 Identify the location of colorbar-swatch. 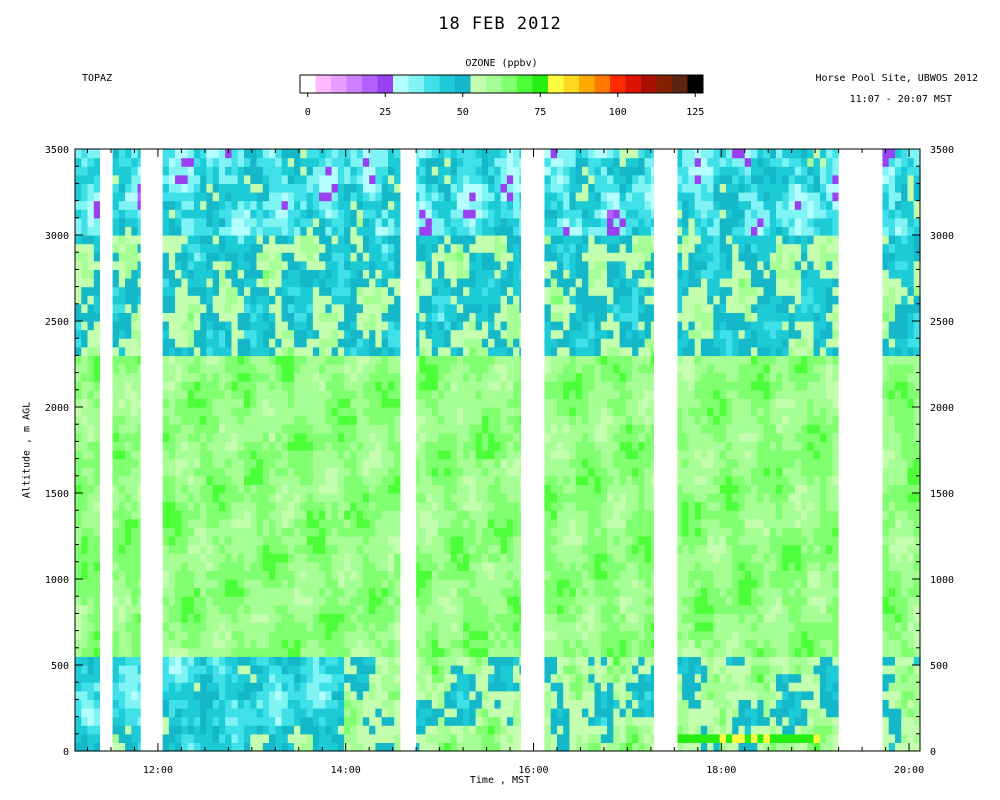
(571, 84).